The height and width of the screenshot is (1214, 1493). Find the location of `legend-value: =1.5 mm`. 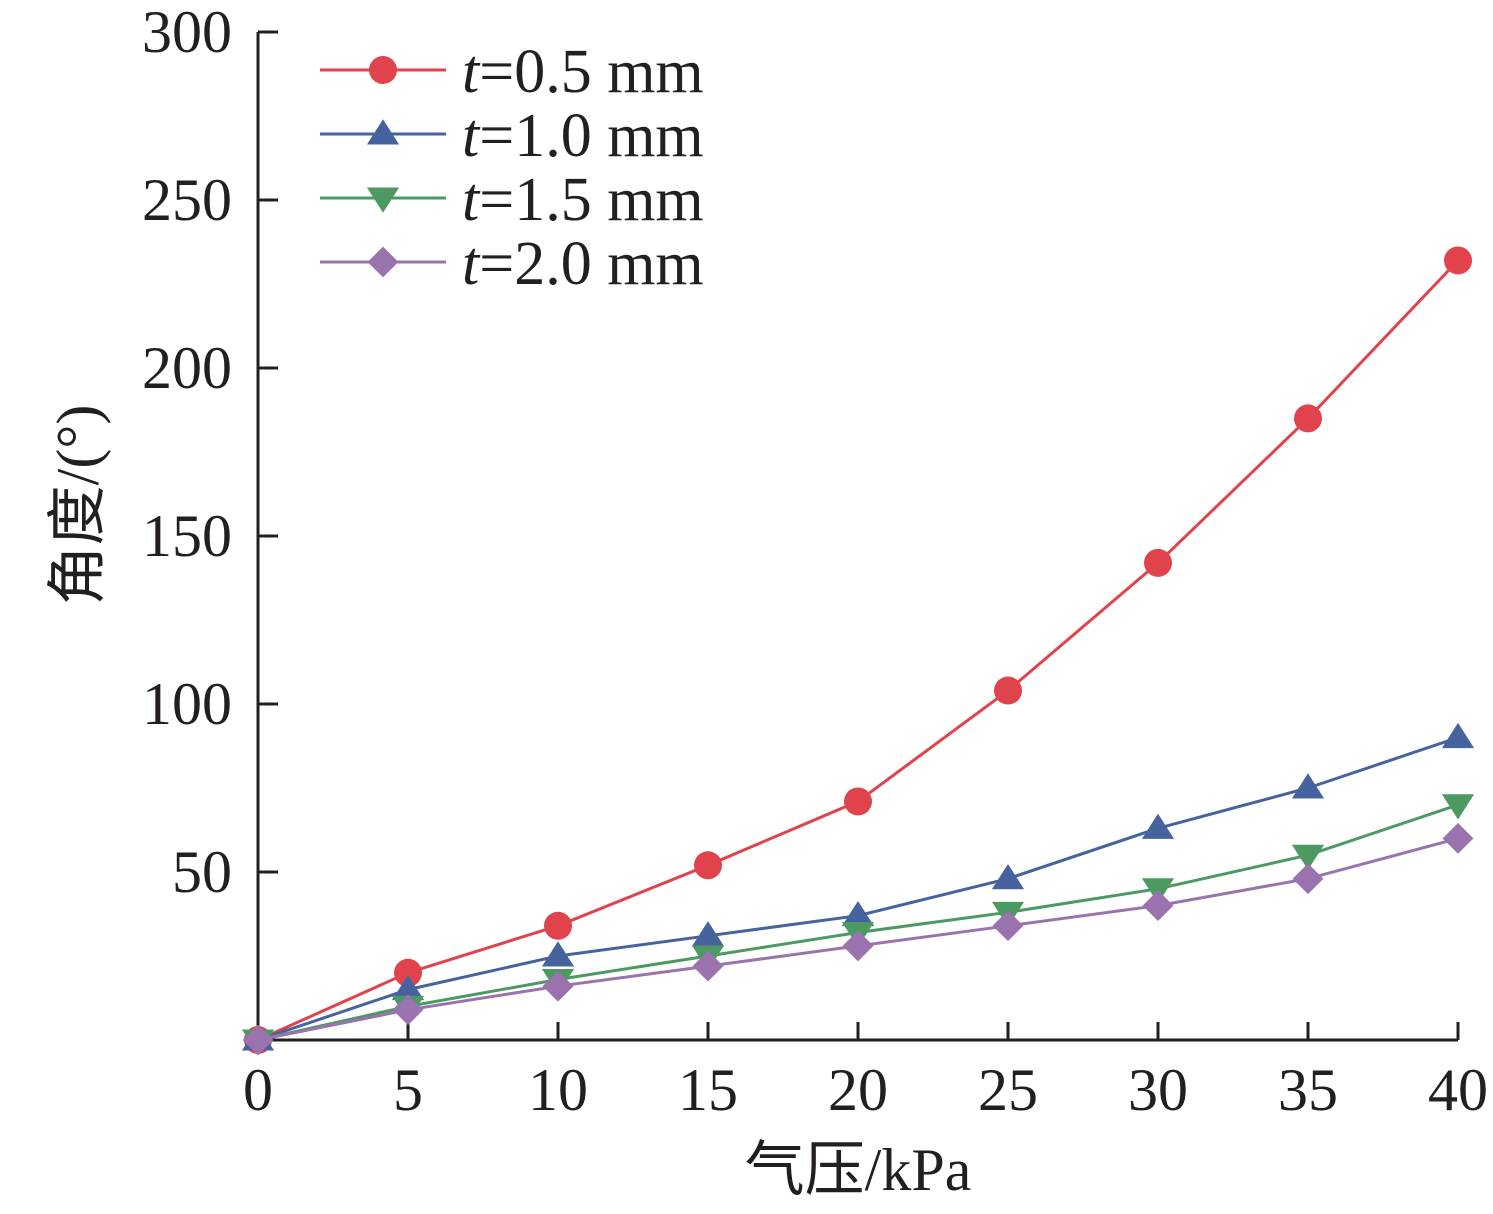

legend-value: =1.5 mm is located at coordinates (591, 200).